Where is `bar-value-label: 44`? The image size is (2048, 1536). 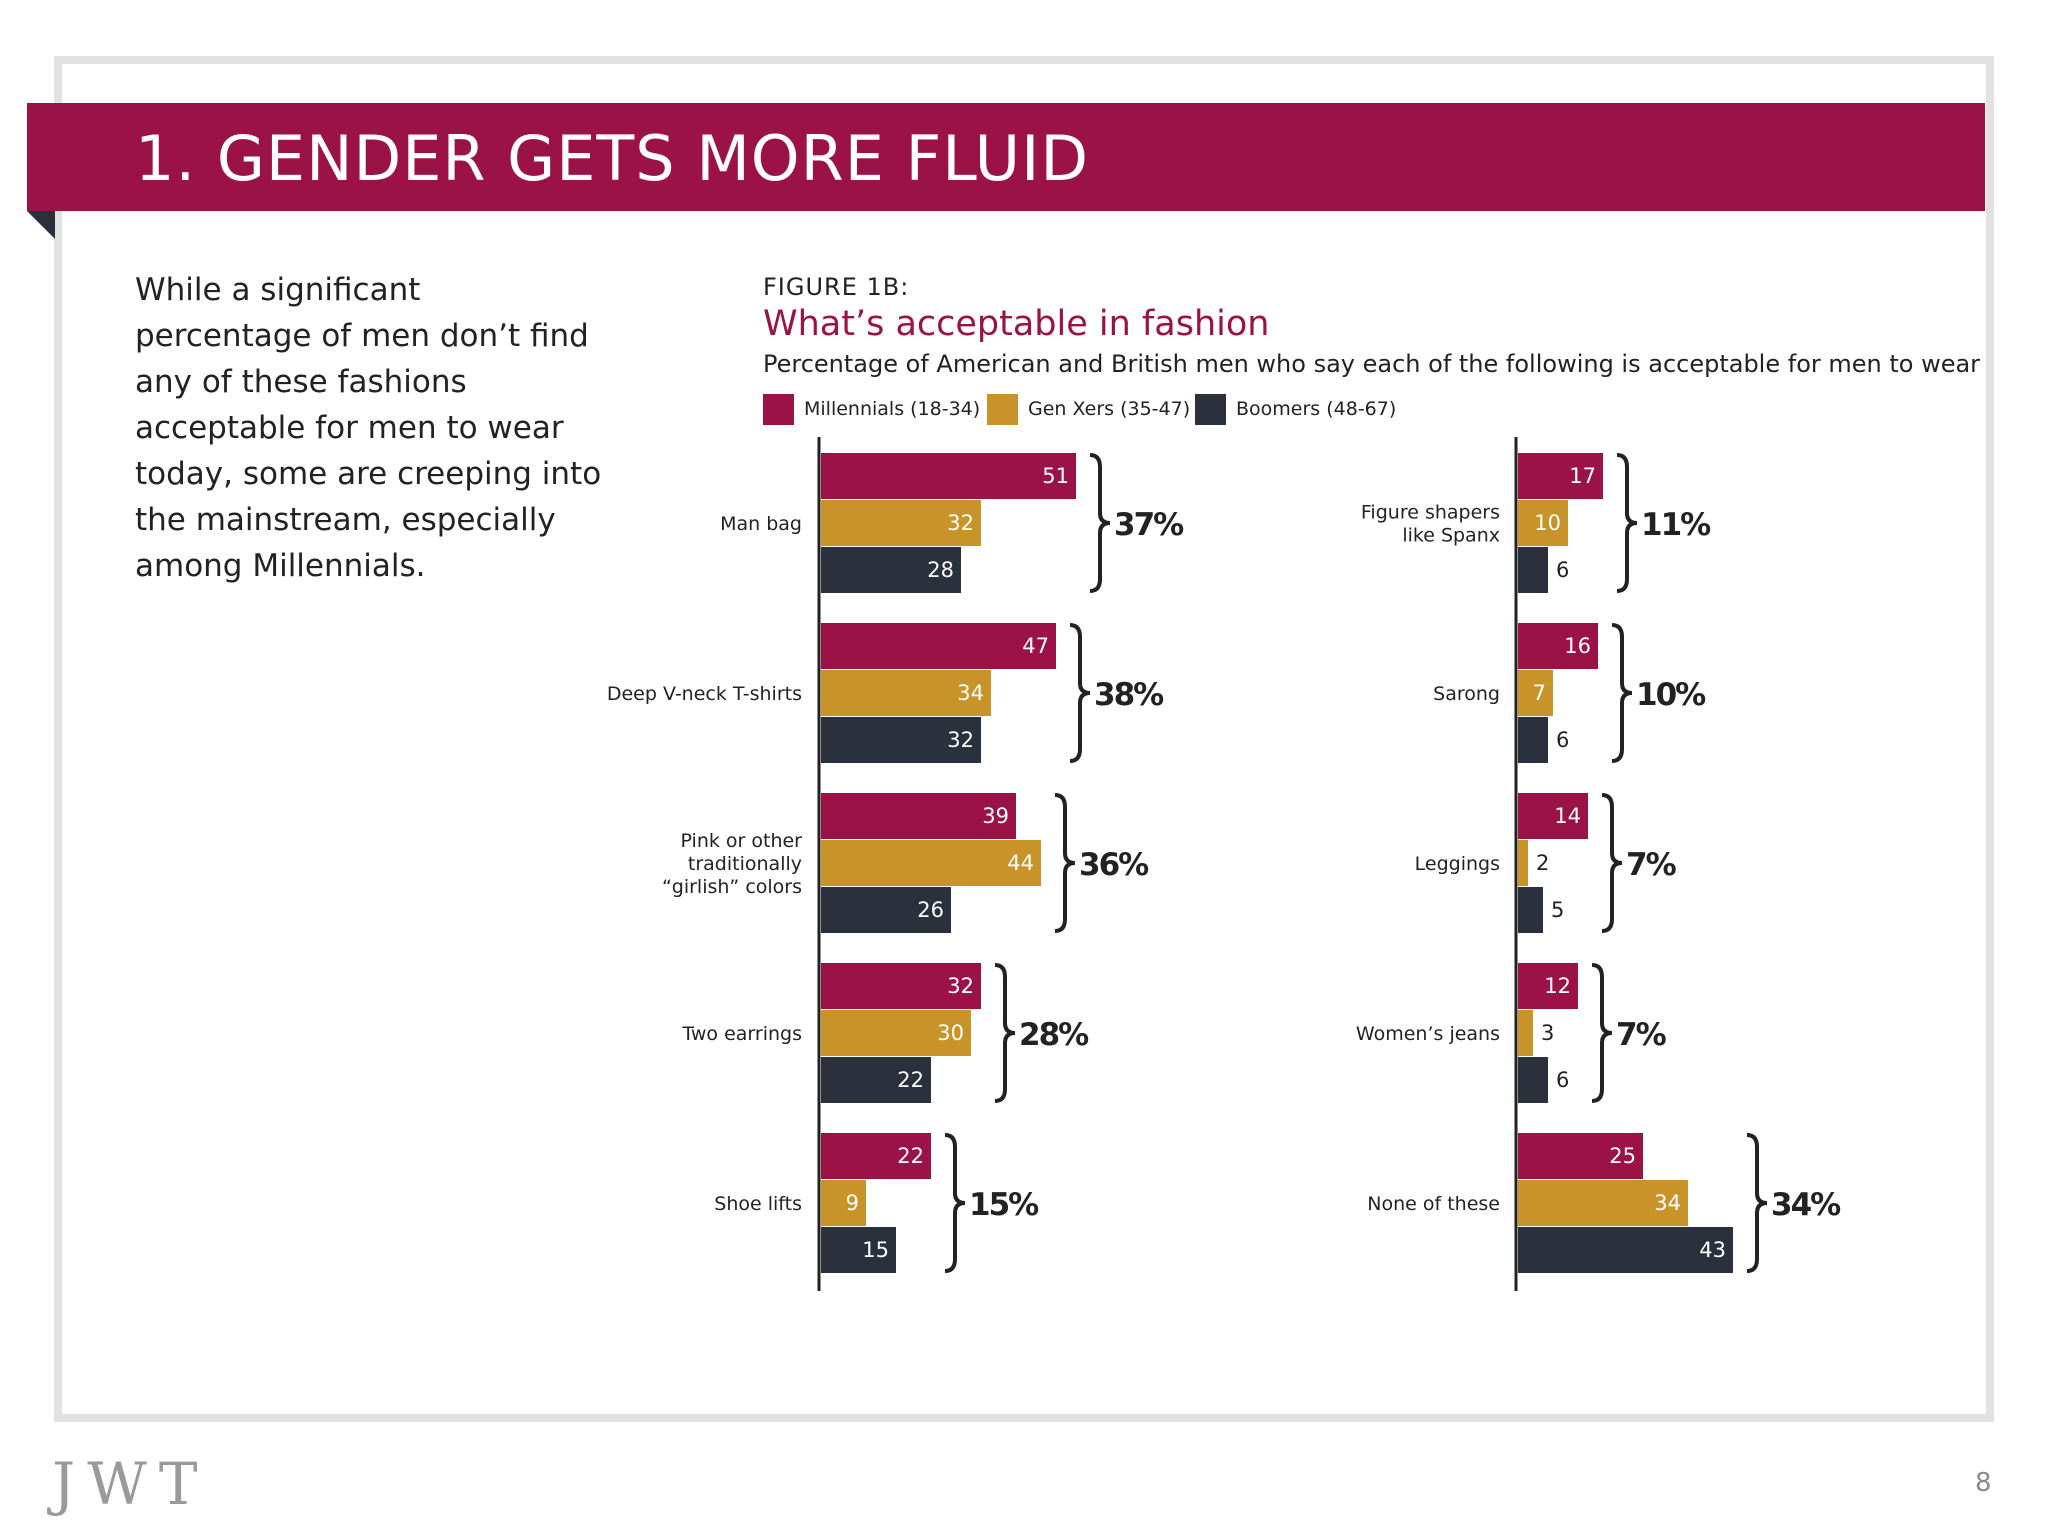
bar-value-label: 44 is located at coordinates (1020, 863).